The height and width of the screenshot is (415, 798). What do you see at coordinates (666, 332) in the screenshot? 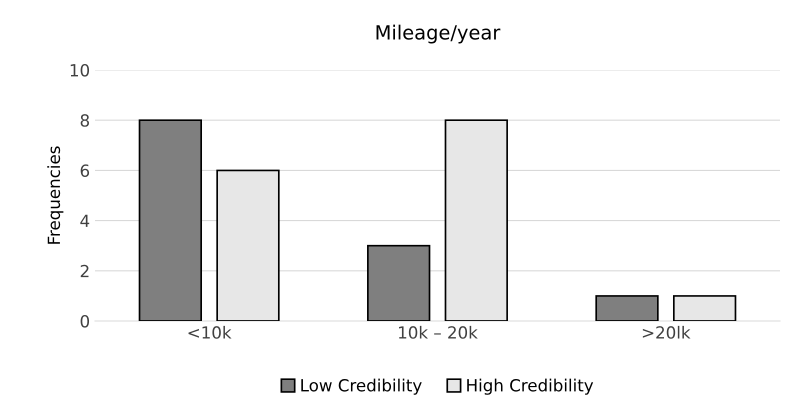
I see `x-tick-label: >20lk` at bounding box center [666, 332].